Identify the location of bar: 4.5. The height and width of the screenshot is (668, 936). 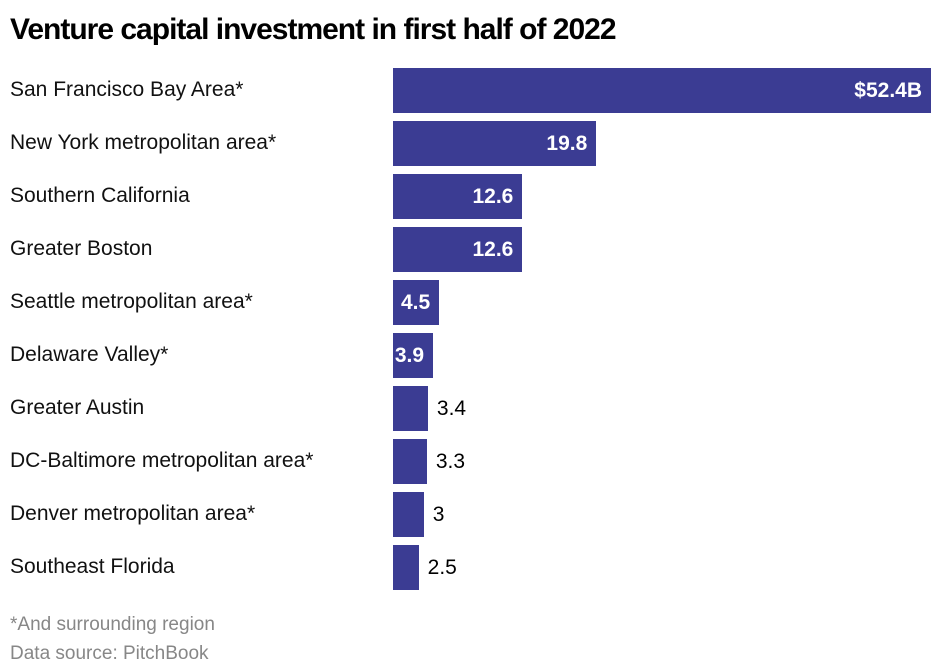
(416, 302).